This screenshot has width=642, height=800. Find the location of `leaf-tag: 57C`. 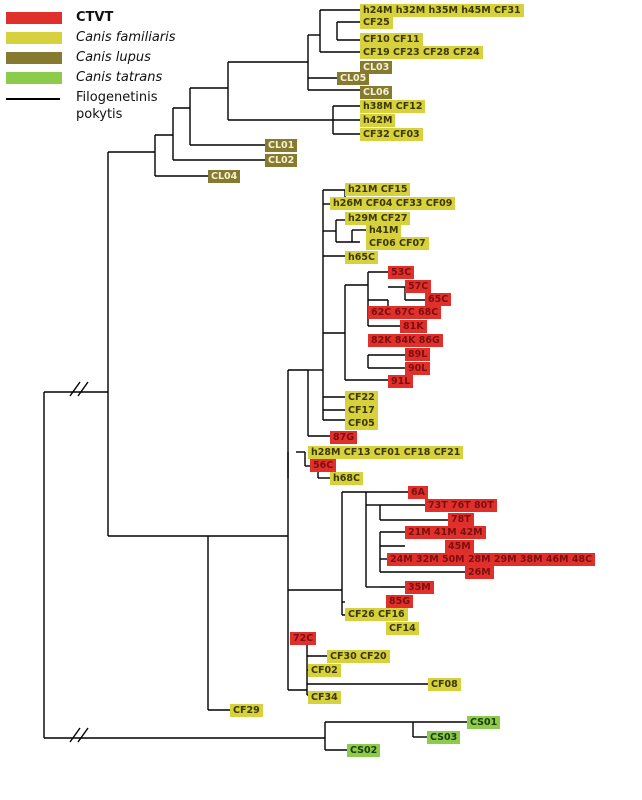

leaf-tag: 57C is located at coordinates (418, 286).